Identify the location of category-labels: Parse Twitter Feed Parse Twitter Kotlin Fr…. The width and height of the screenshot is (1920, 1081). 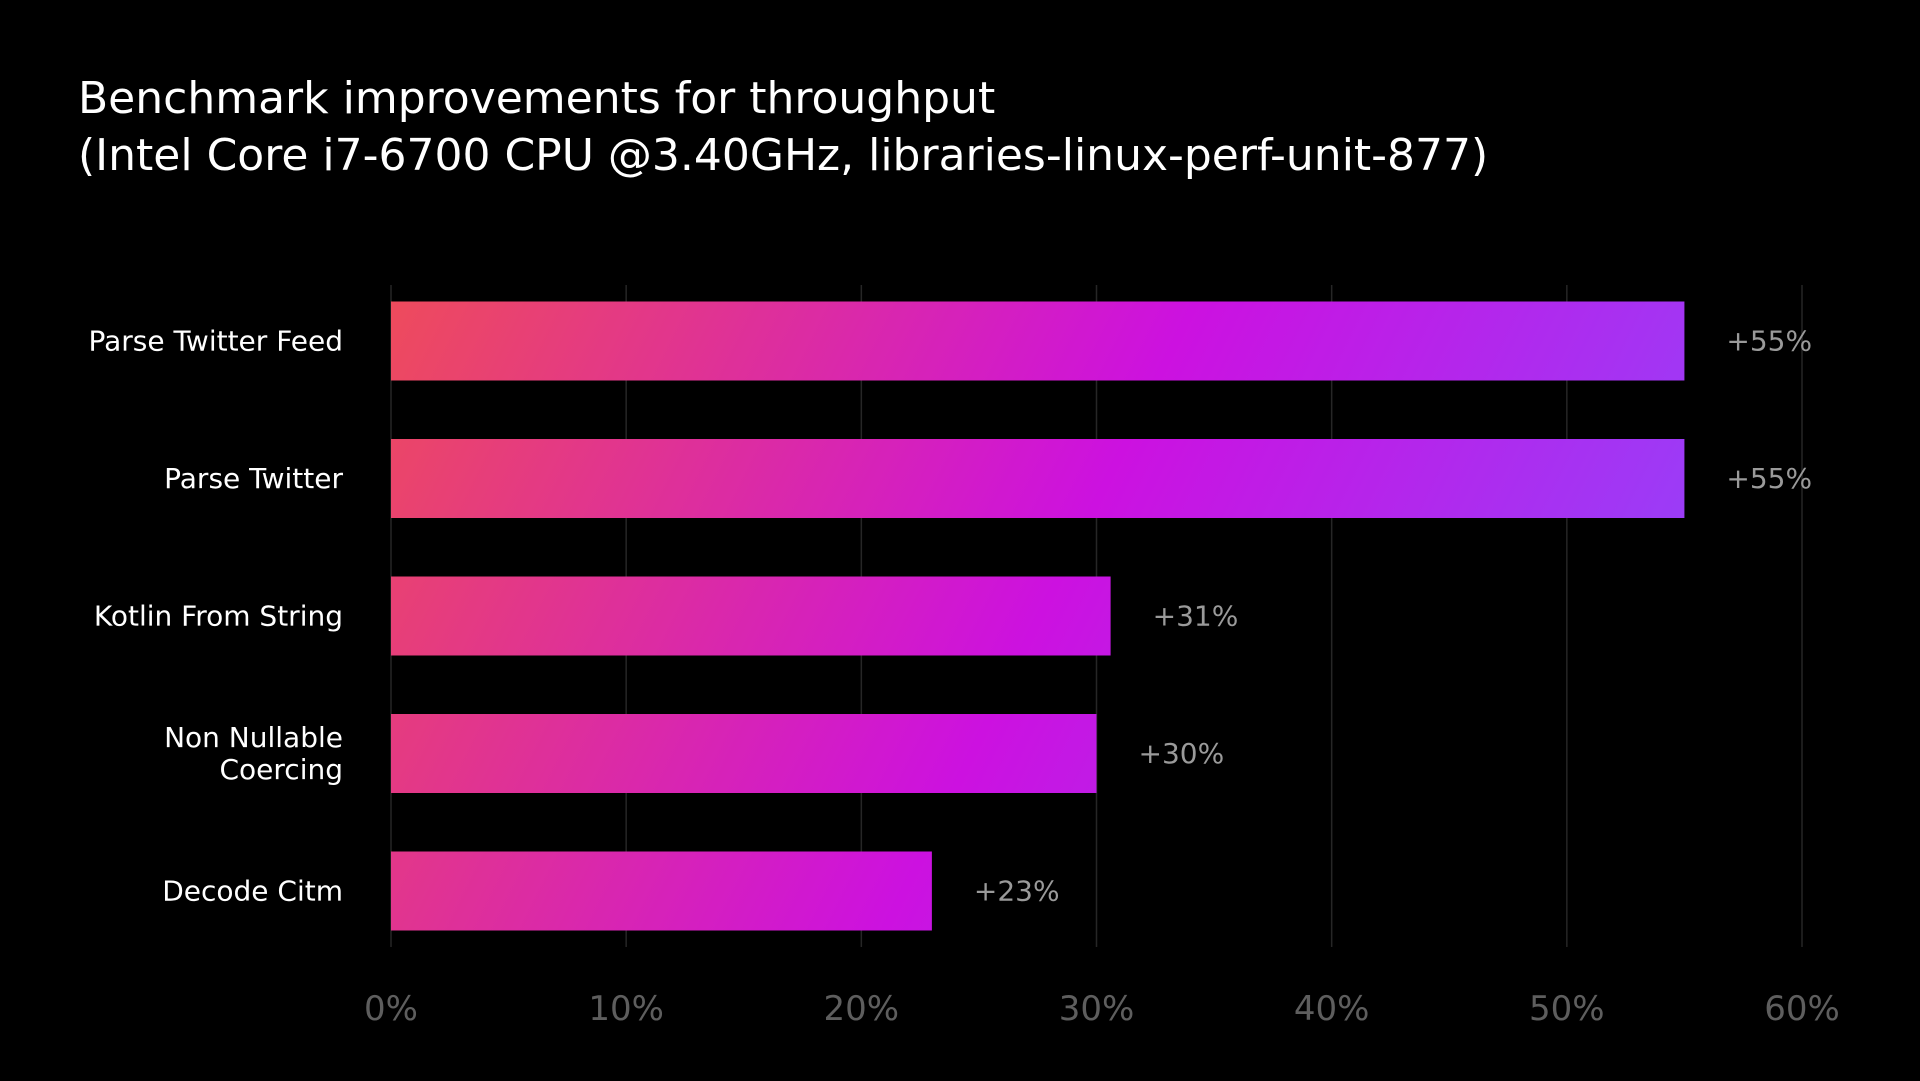
(215, 616).